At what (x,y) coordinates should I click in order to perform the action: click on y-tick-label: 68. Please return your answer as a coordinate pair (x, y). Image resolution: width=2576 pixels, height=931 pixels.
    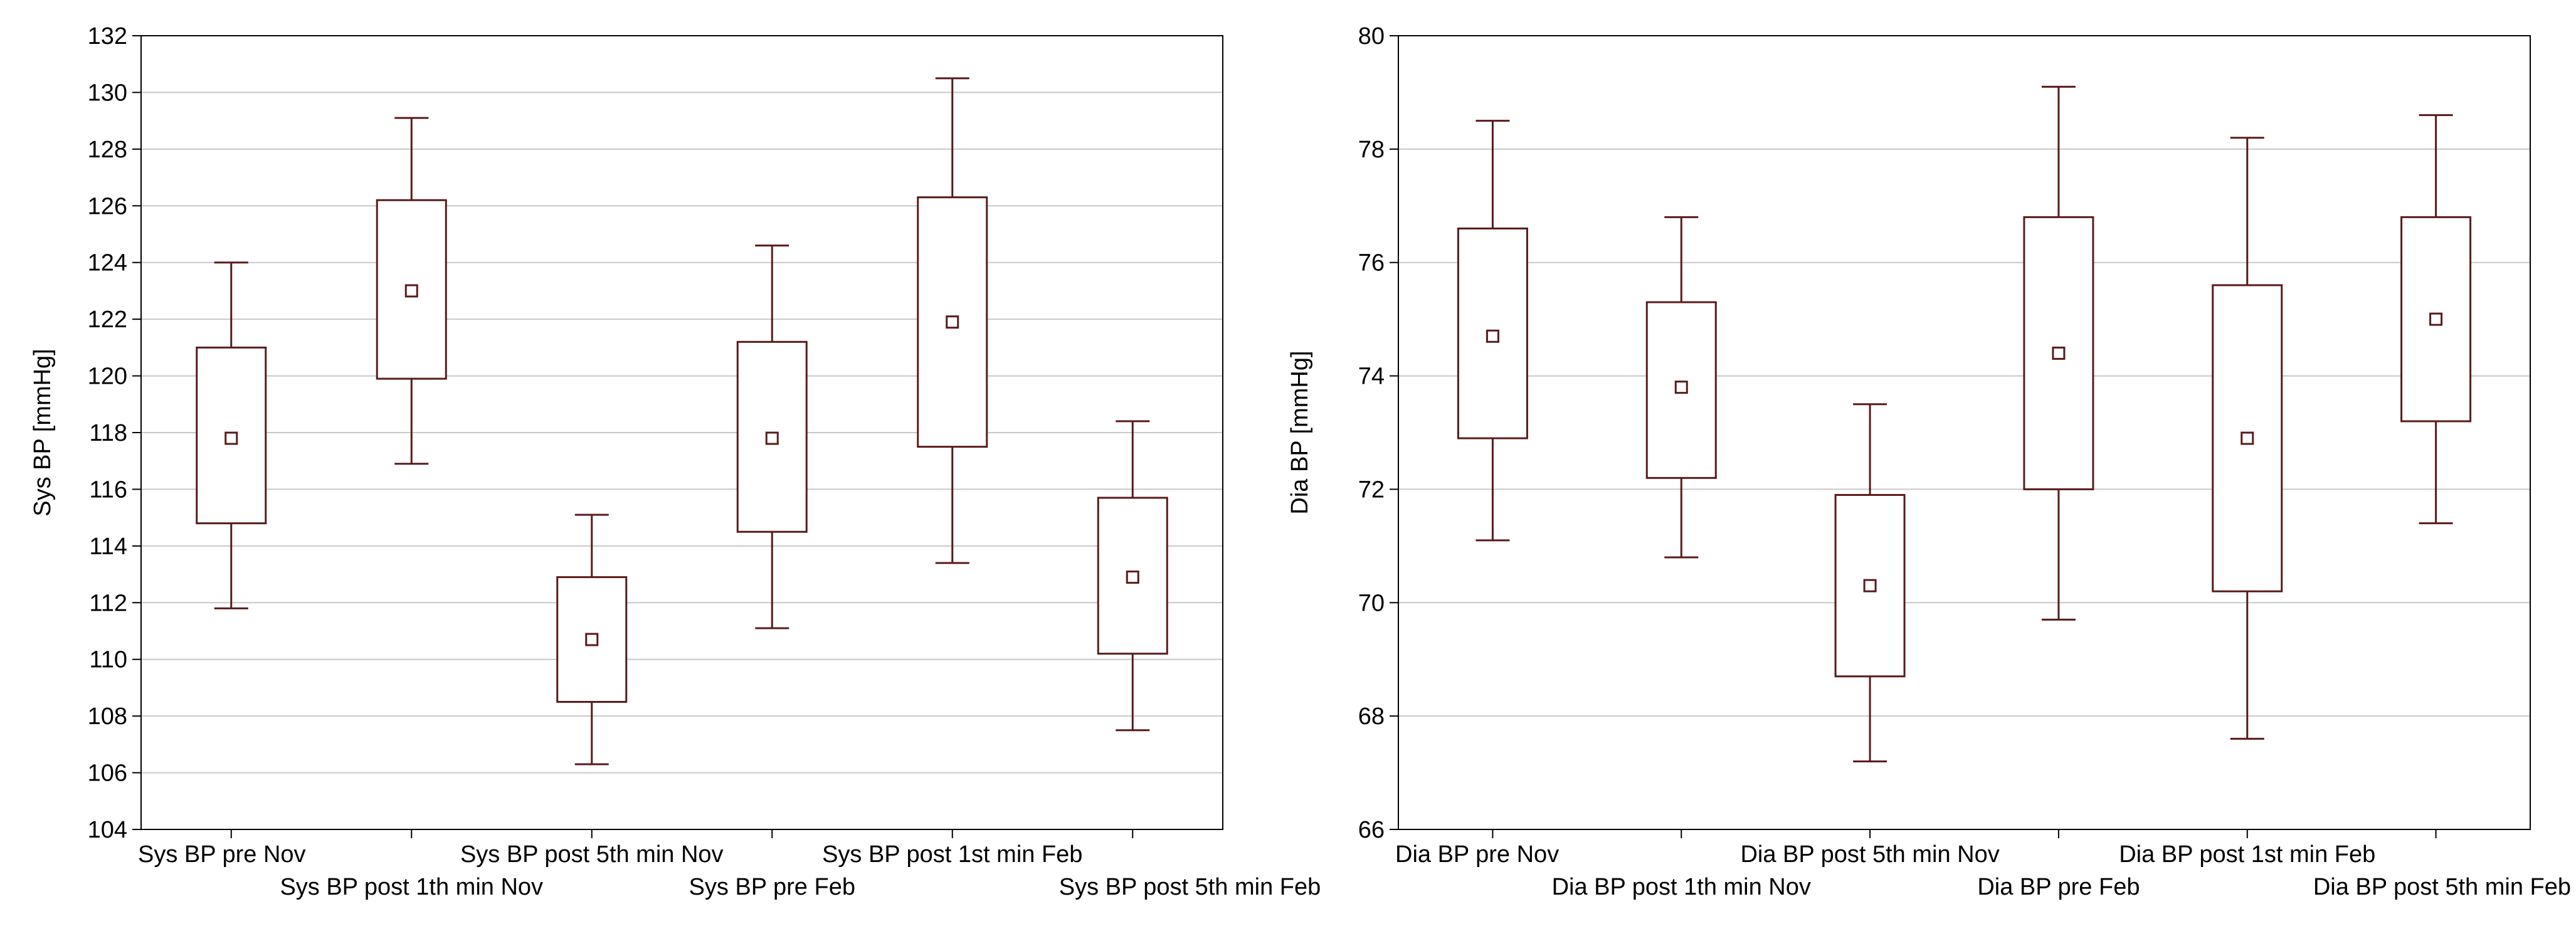
    Looking at the image, I should click on (1371, 716).